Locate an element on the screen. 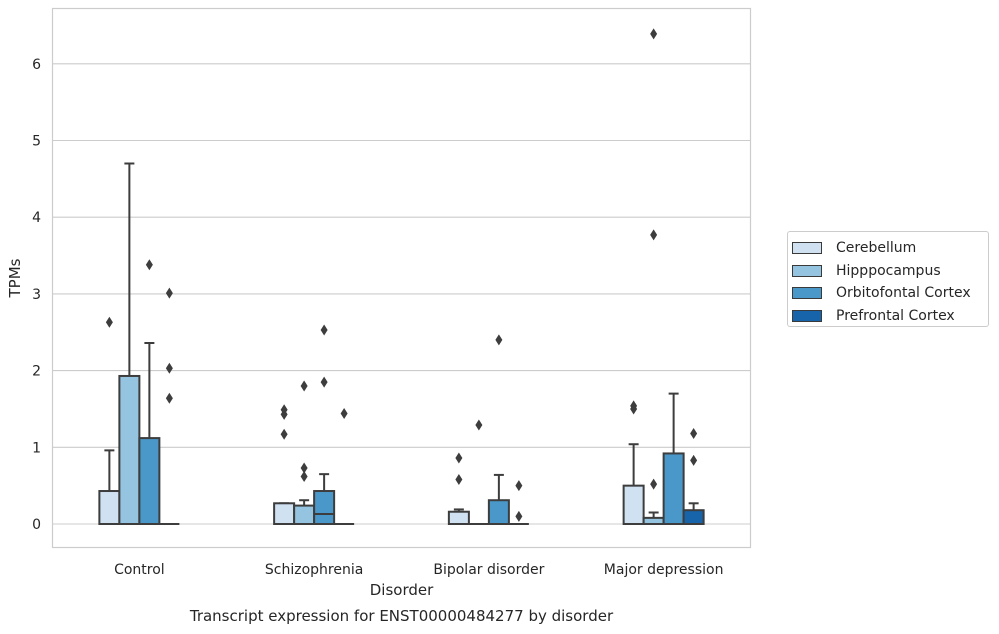 The width and height of the screenshot is (999, 634). legend-label: Hipppocampus is located at coordinates (888, 270).